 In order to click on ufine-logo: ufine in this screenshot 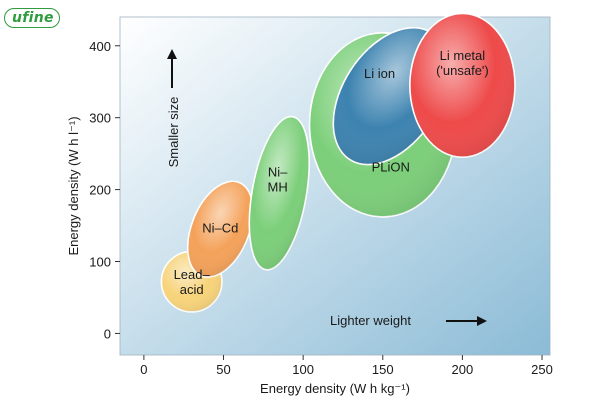, I will do `click(32, 18)`.